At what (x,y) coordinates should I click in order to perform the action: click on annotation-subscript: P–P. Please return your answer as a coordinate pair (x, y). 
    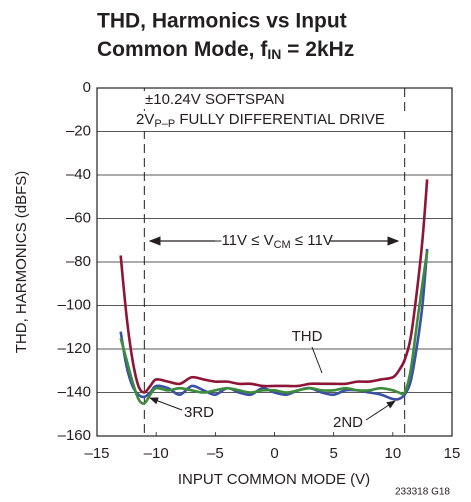
    Looking at the image, I should click on (164, 124).